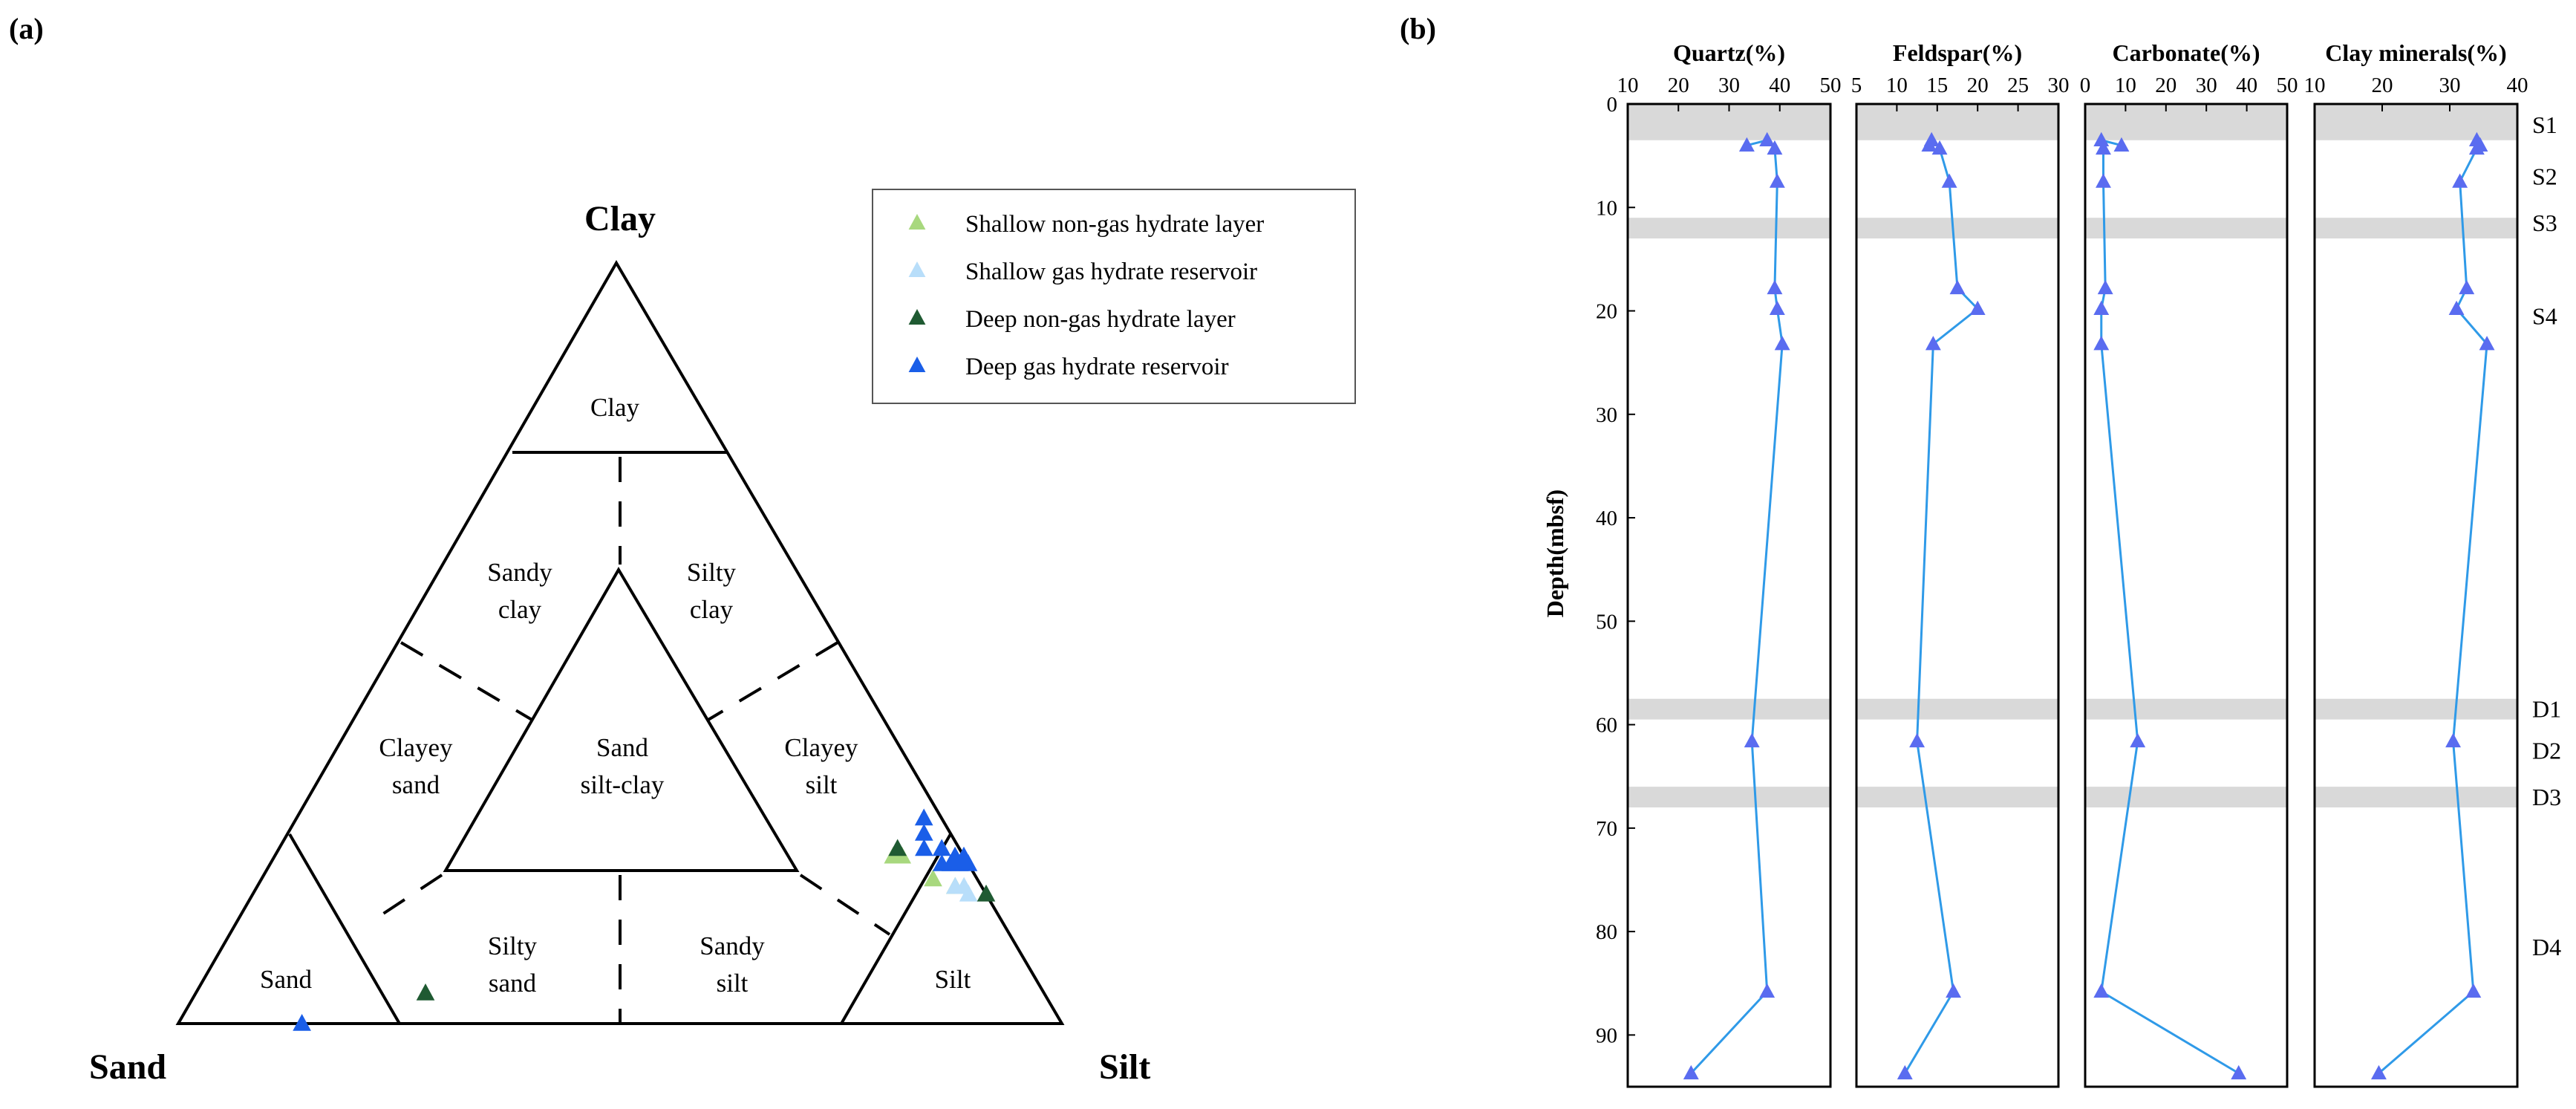 The height and width of the screenshot is (1109, 2576). I want to click on interval-label-s2: S2, so click(2544, 176).